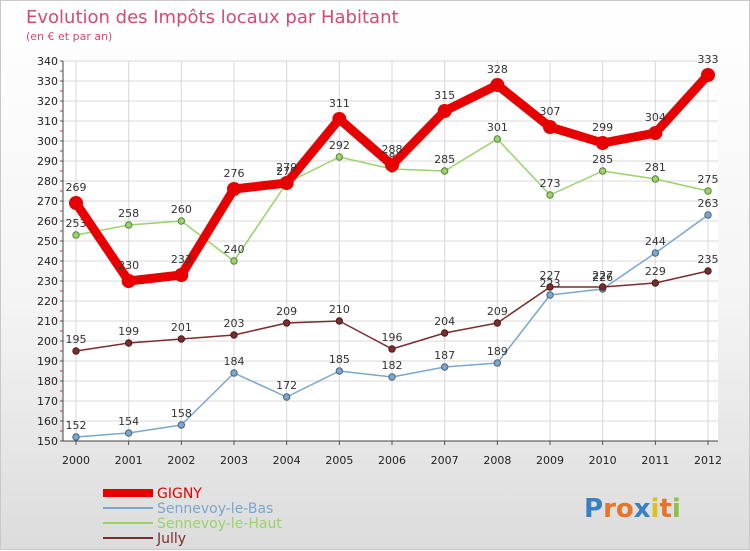 The image size is (750, 551). I want to click on data-label: 226, so click(602, 277).